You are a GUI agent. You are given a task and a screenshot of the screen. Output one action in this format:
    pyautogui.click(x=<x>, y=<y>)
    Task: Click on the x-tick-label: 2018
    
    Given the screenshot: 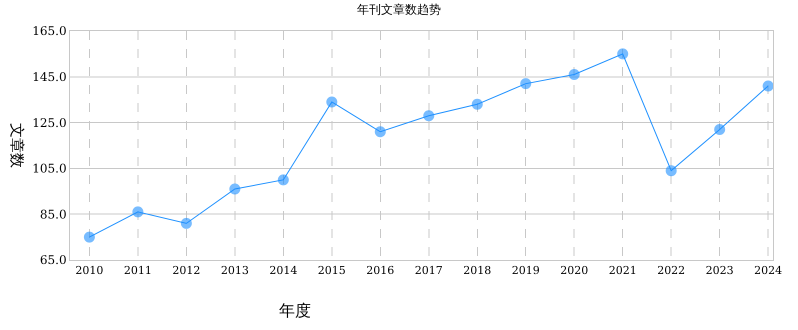 What is the action you would take?
    pyautogui.click(x=477, y=271)
    